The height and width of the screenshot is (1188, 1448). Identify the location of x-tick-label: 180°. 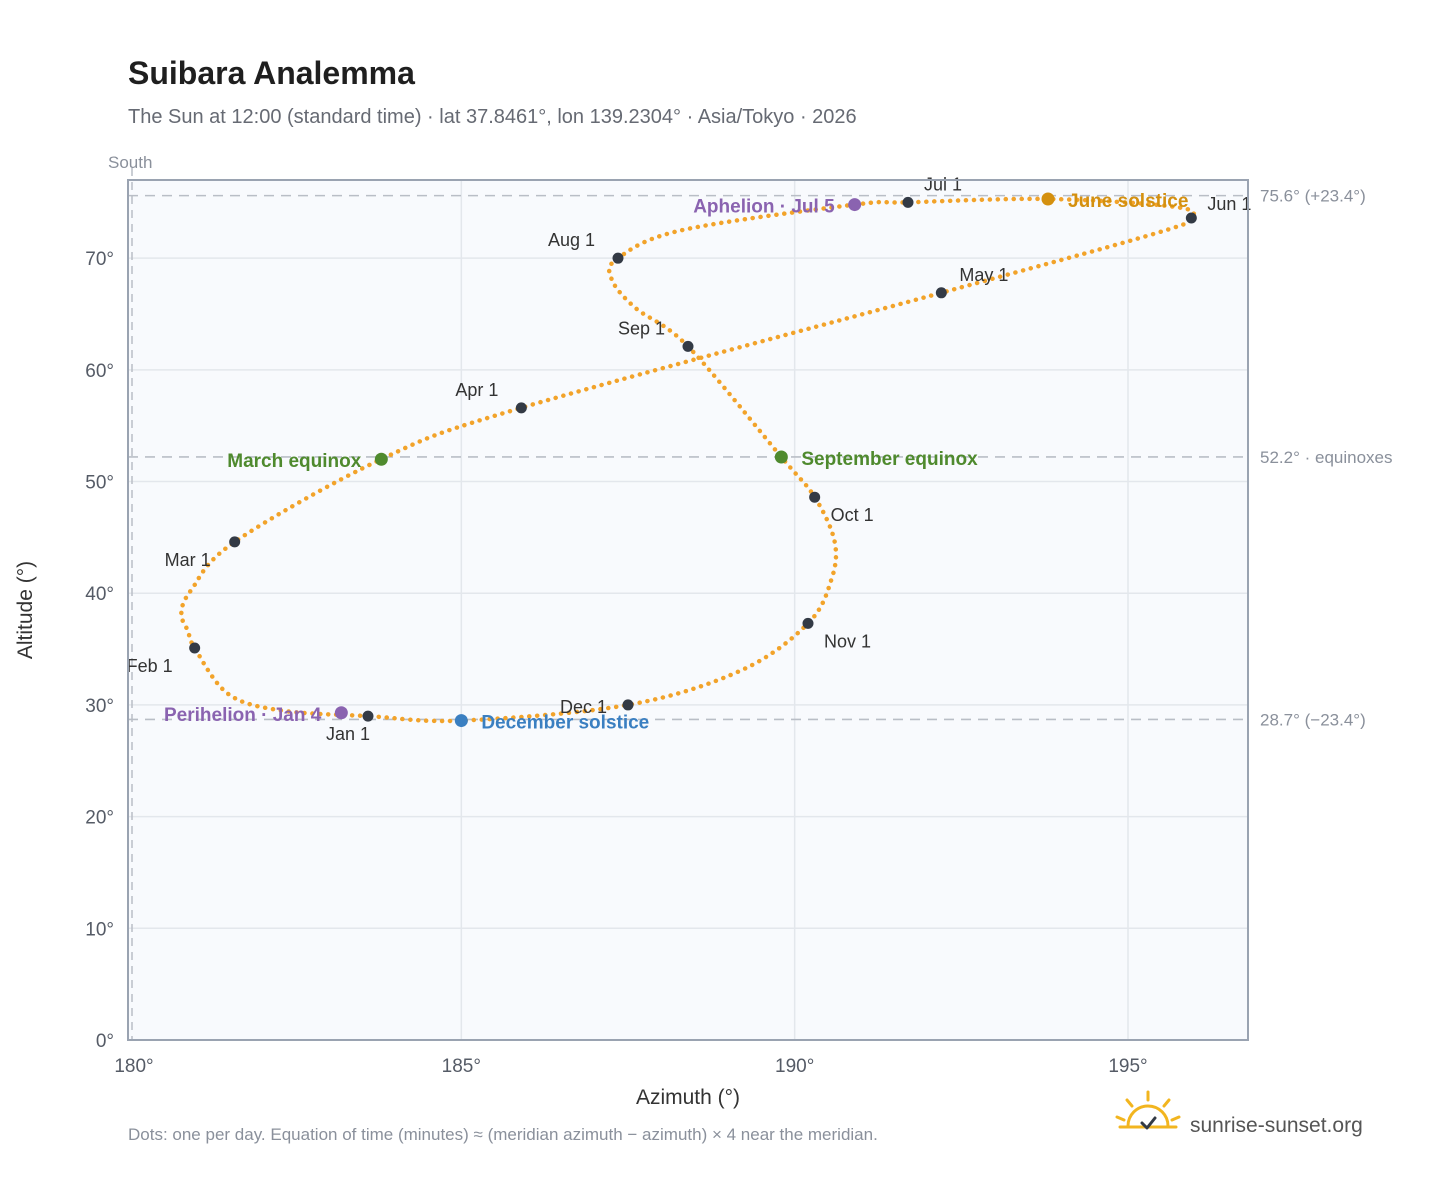
(133, 1066).